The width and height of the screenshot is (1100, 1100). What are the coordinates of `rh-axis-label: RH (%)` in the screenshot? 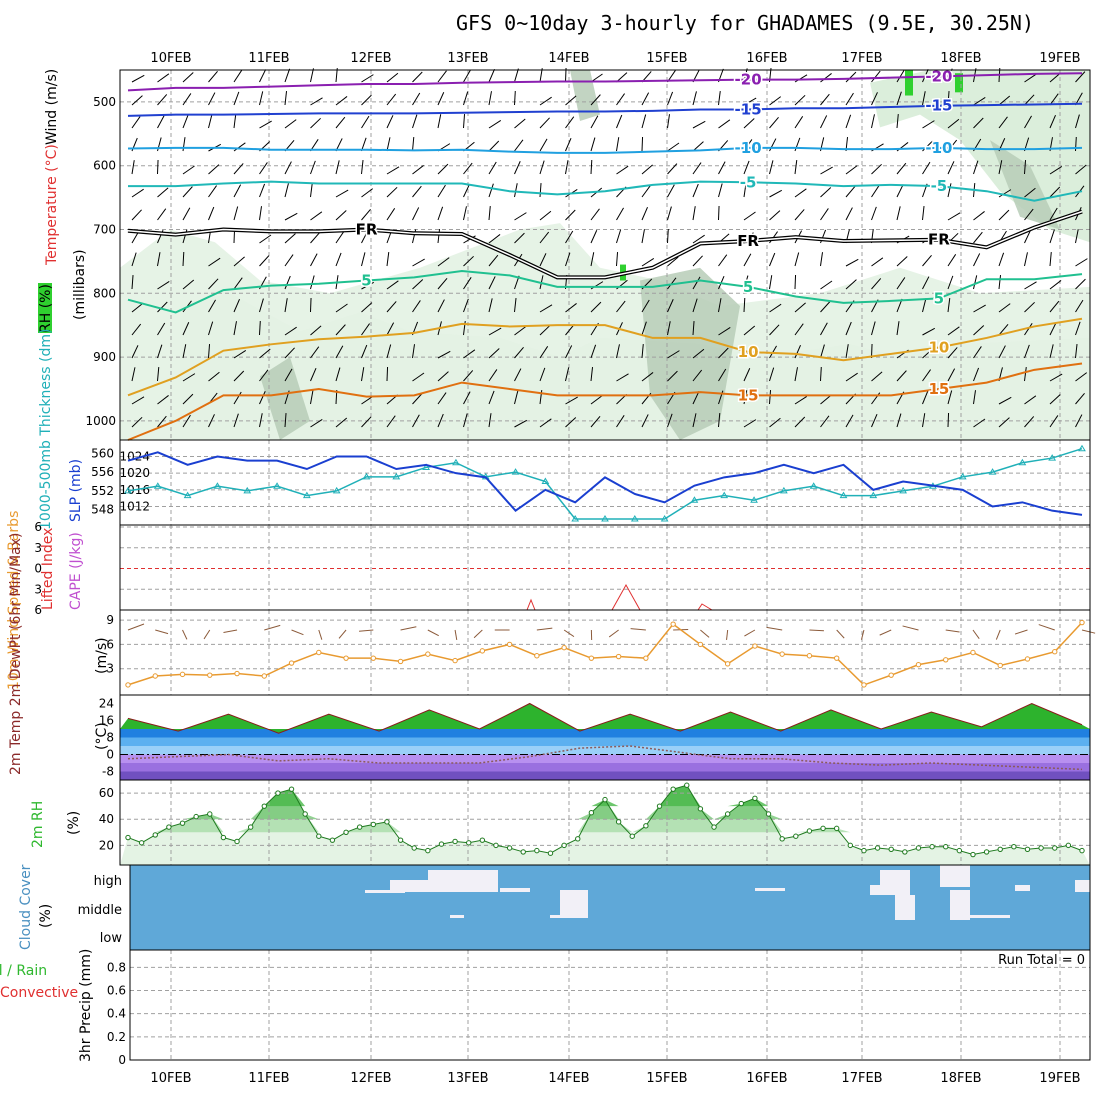 It's located at (46, 308).